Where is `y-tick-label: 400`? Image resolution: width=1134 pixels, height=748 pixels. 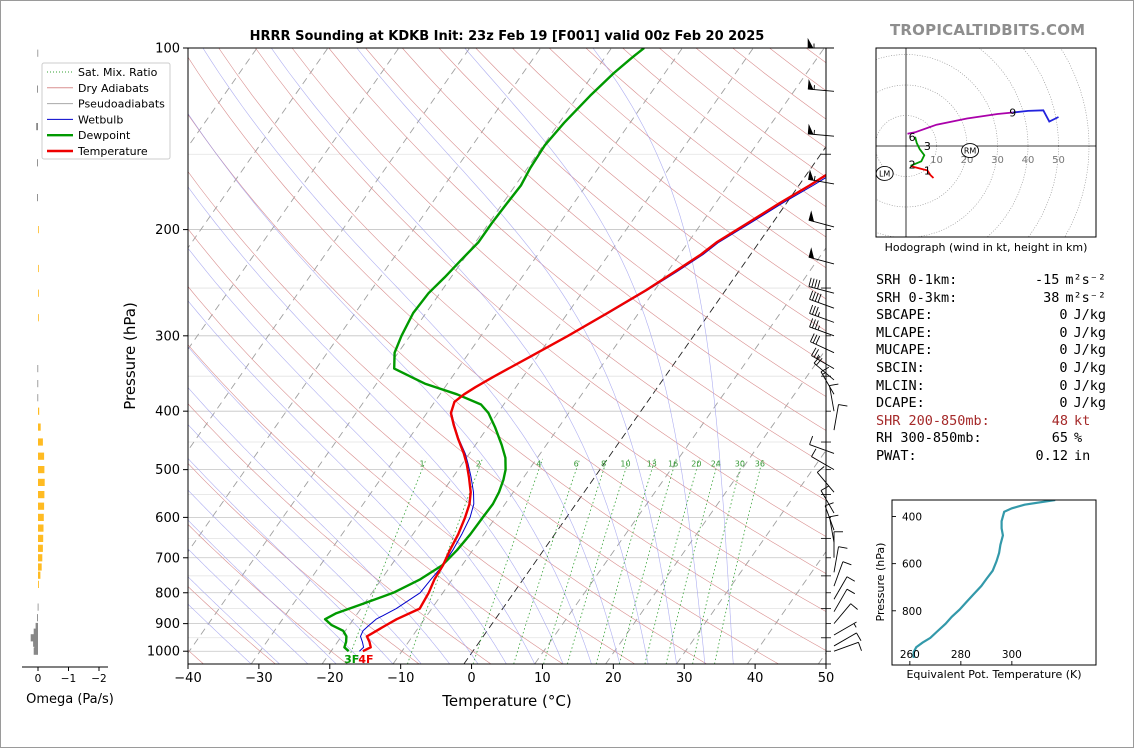
y-tick-label: 400 is located at coordinates (167, 412).